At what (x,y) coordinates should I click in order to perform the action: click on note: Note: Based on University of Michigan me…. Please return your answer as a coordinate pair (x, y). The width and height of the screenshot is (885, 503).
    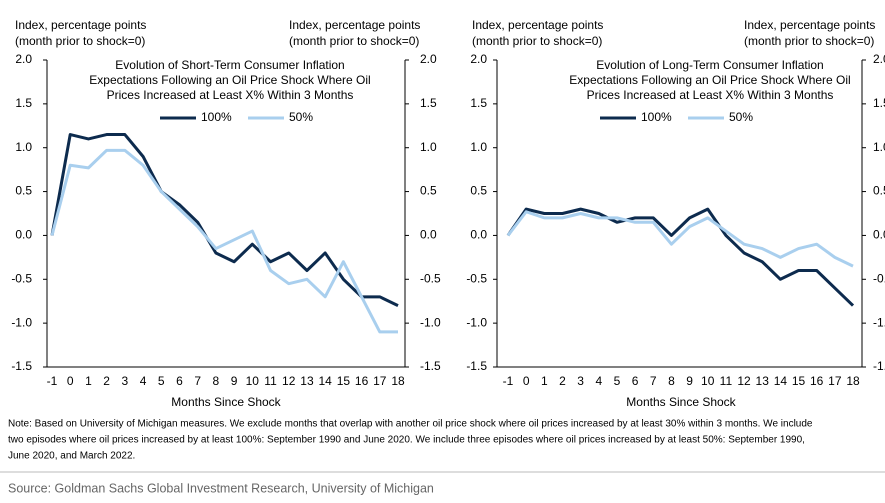
    Looking at the image, I should click on (410, 424).